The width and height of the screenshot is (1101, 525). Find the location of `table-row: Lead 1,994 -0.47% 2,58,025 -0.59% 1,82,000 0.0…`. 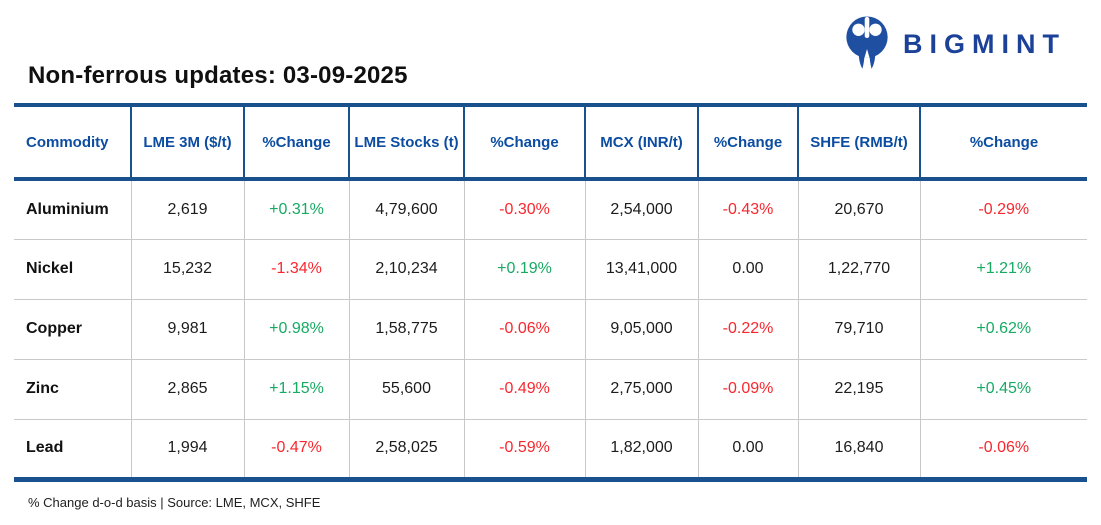

table-row: Lead 1,994 -0.47% 2,58,025 -0.59% 1,82,000 0.0… is located at coordinates (550, 450).